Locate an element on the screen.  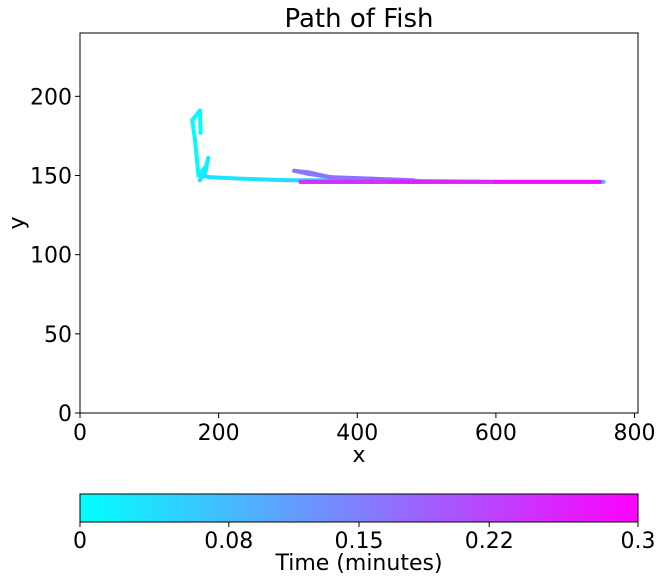
colorbar-label: Time (minutes) is located at coordinates (358, 563).